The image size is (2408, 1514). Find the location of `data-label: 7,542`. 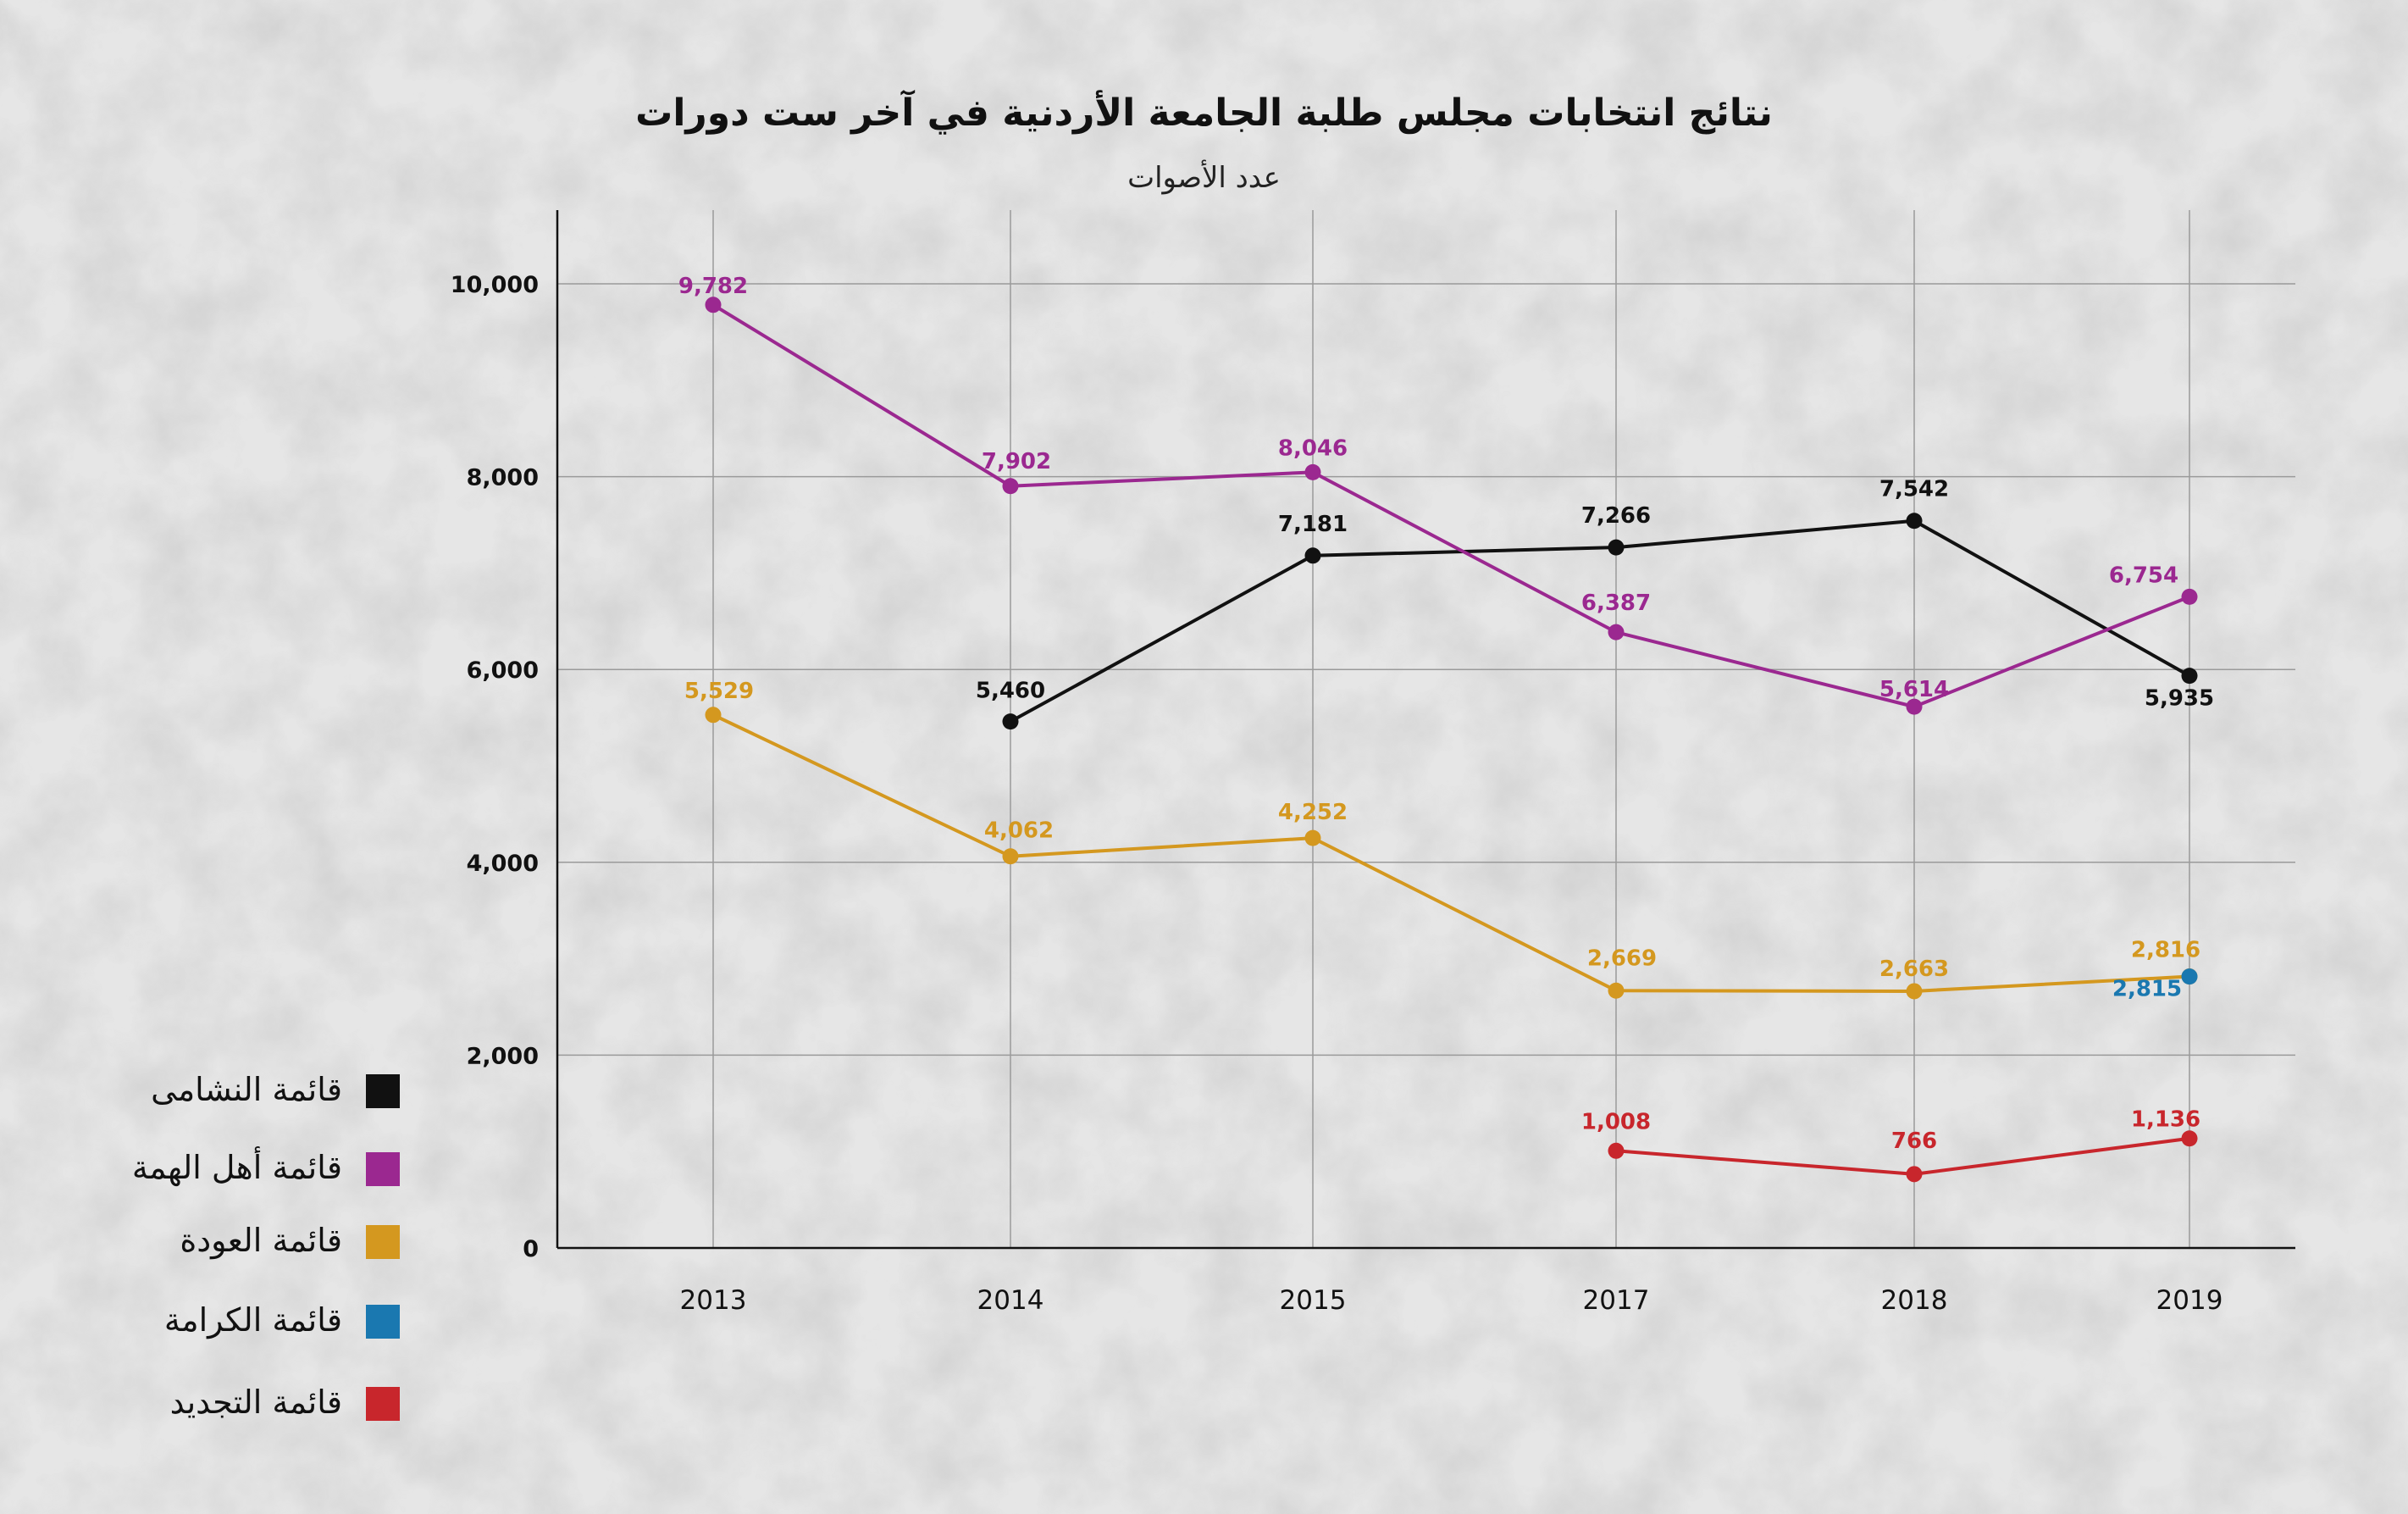

data-label: 7,542 is located at coordinates (1914, 489).